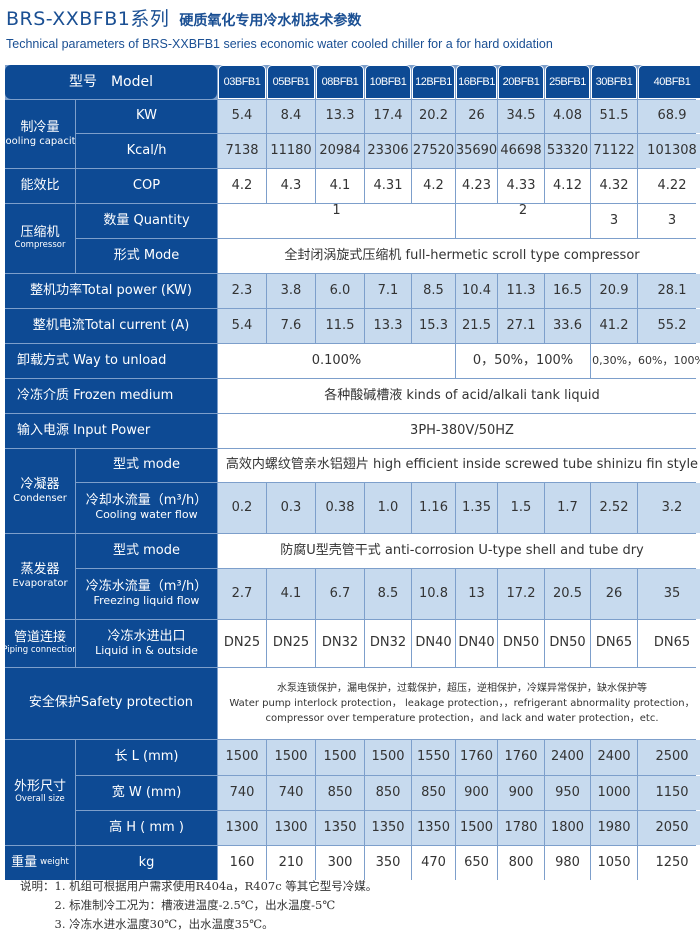 The width and height of the screenshot is (700, 947). I want to click on compressor-quantity-cell: 1, so click(336, 221).